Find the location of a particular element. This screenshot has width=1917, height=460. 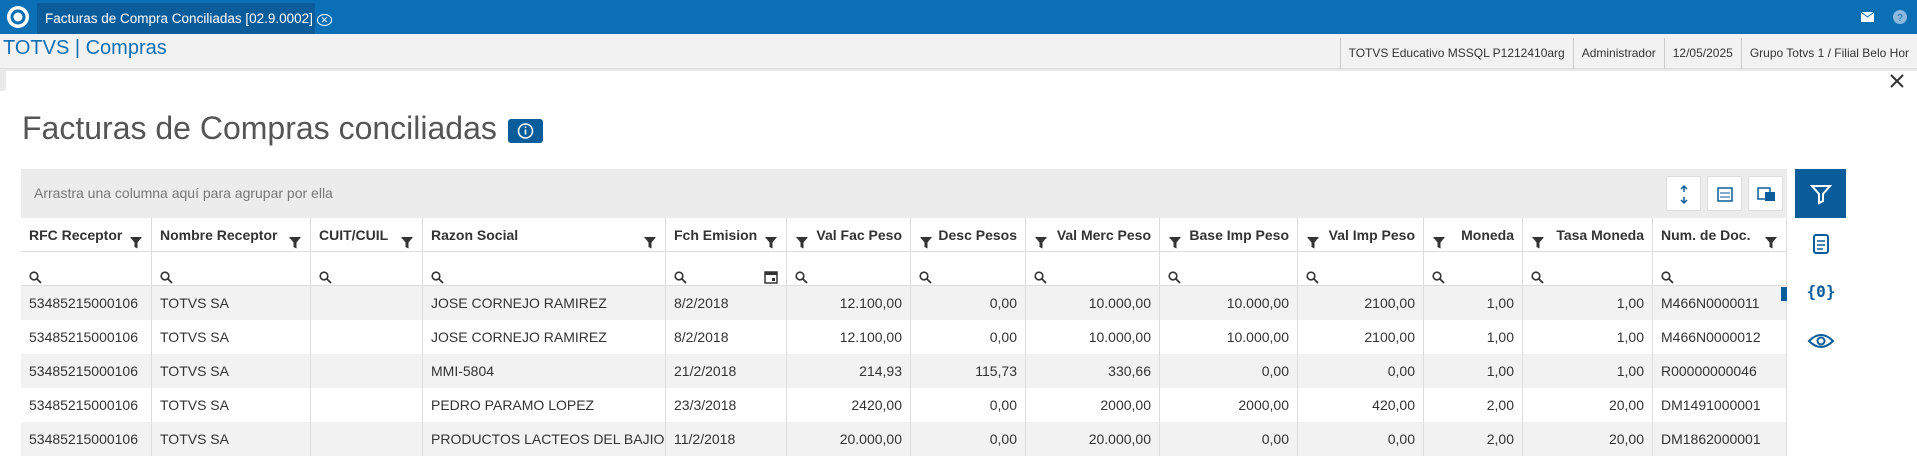

column-label: Base Imp Peso is located at coordinates (1239, 235).